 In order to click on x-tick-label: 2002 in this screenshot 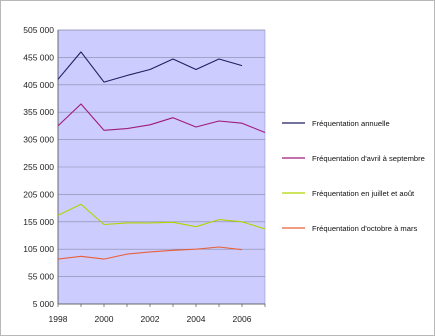, I will do `click(150, 319)`.